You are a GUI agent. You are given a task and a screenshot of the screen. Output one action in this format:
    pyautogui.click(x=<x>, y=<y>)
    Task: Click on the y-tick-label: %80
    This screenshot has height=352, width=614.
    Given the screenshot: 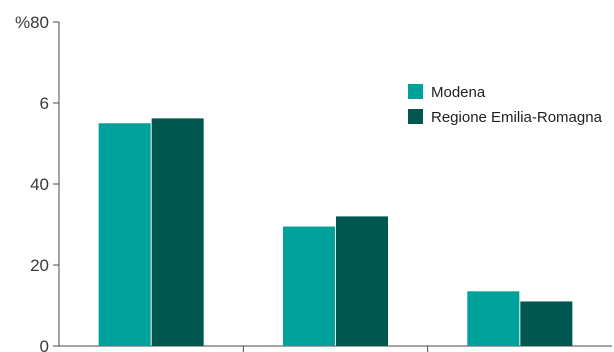 What is the action you would take?
    pyautogui.click(x=32, y=22)
    